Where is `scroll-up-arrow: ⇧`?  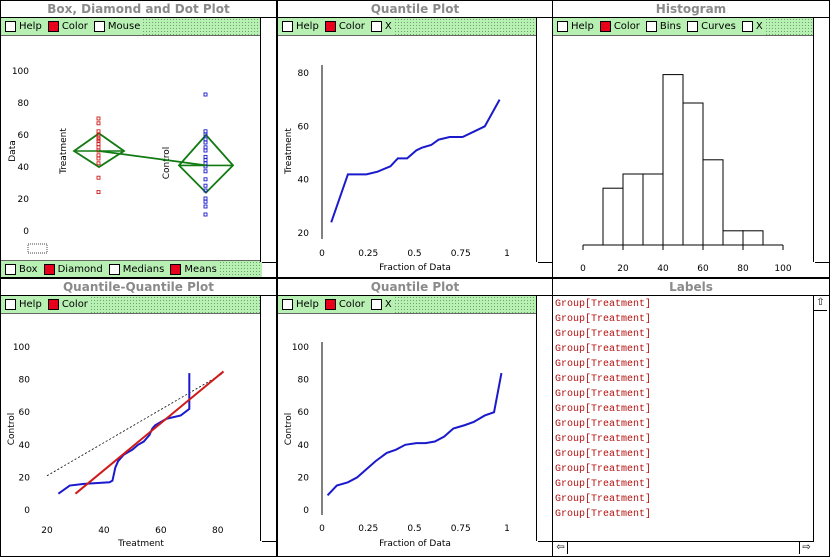 scroll-up-arrow: ⇧ is located at coordinates (820, 304).